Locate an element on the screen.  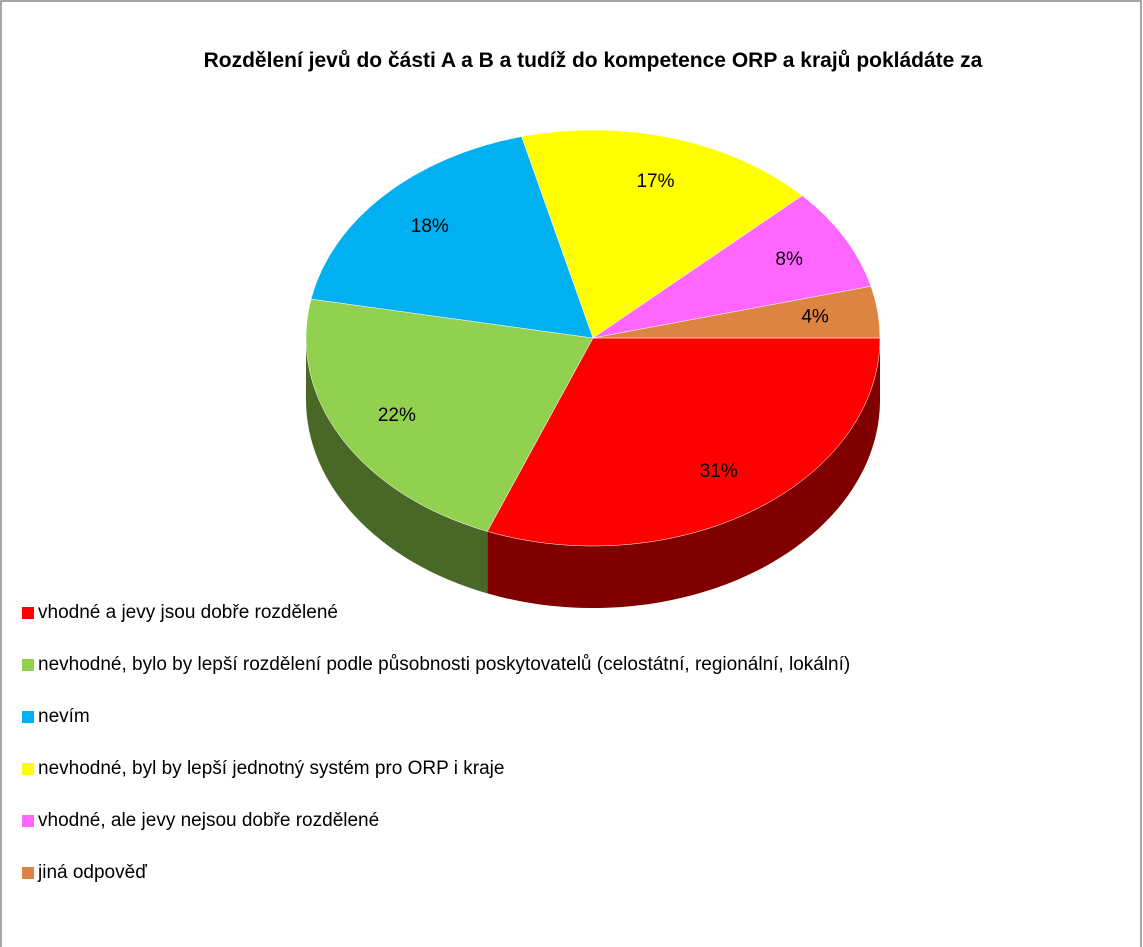
data-label: 8% is located at coordinates (789, 259).